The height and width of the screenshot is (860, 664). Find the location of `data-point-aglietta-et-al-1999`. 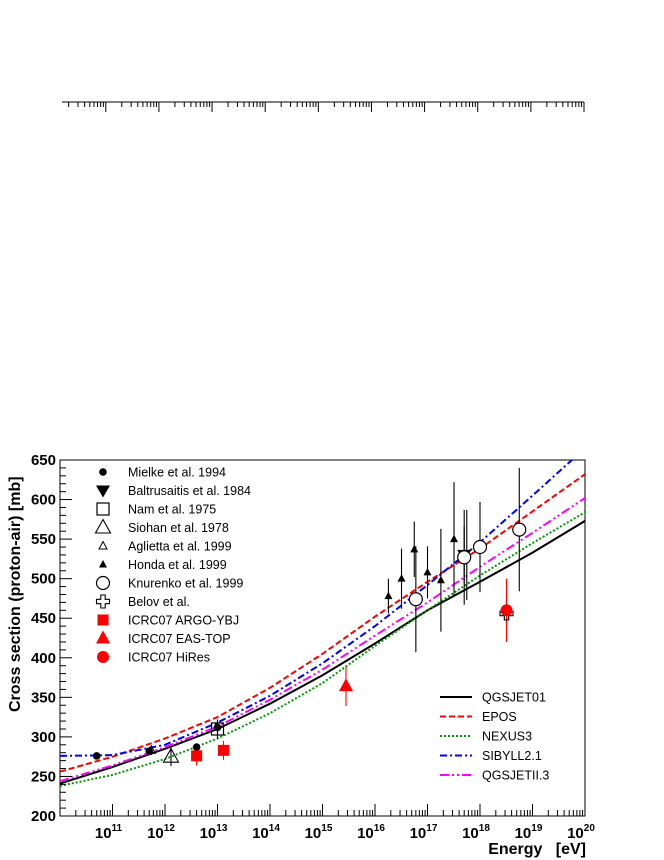

data-point-aglietta-et-al-1999 is located at coordinates (151, 749).